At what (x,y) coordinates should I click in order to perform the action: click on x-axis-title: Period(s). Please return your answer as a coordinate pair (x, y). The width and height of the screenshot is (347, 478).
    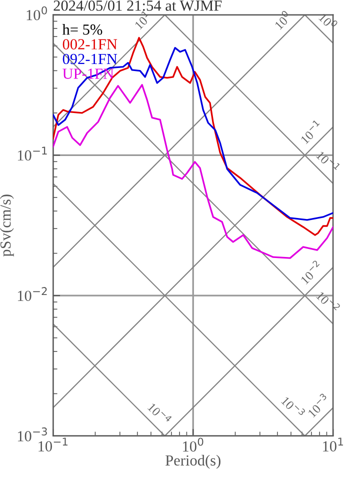
    Looking at the image, I should click on (193, 461).